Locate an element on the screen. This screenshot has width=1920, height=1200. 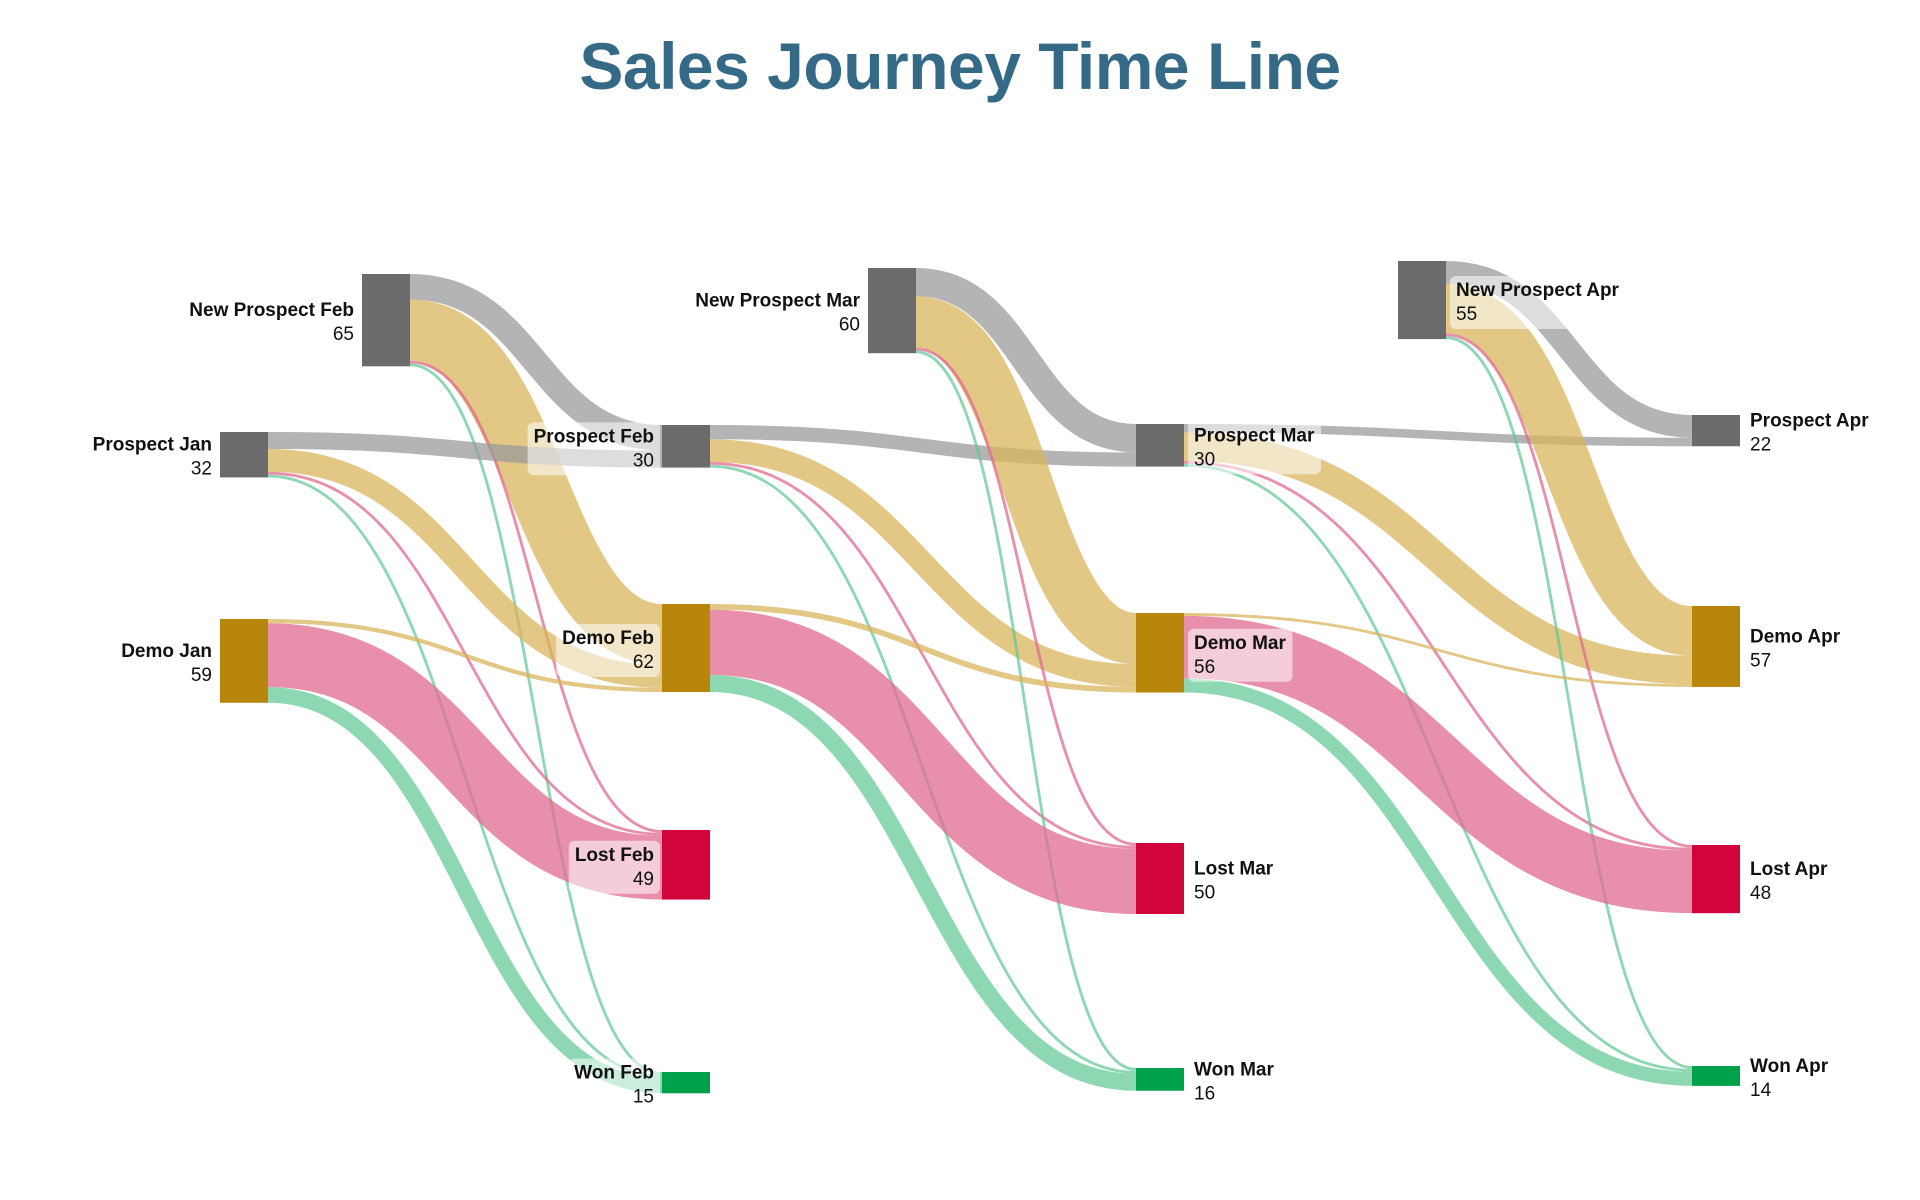
node-won_mar is located at coordinates (1160, 1079).